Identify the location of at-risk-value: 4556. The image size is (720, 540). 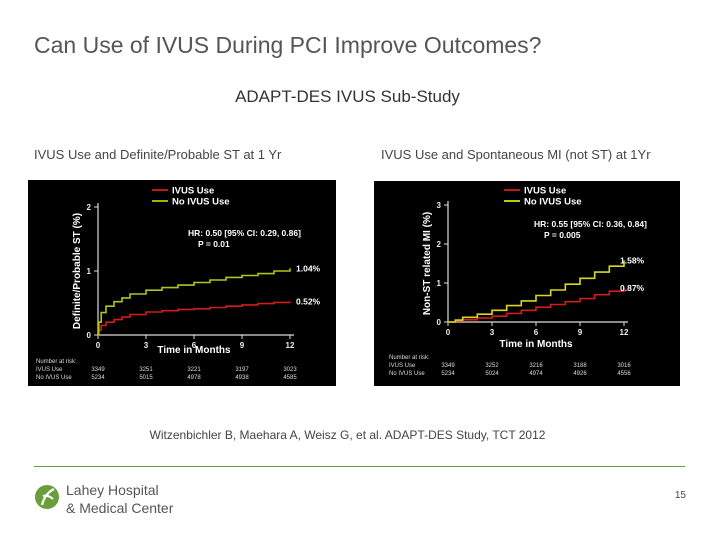
(624, 374).